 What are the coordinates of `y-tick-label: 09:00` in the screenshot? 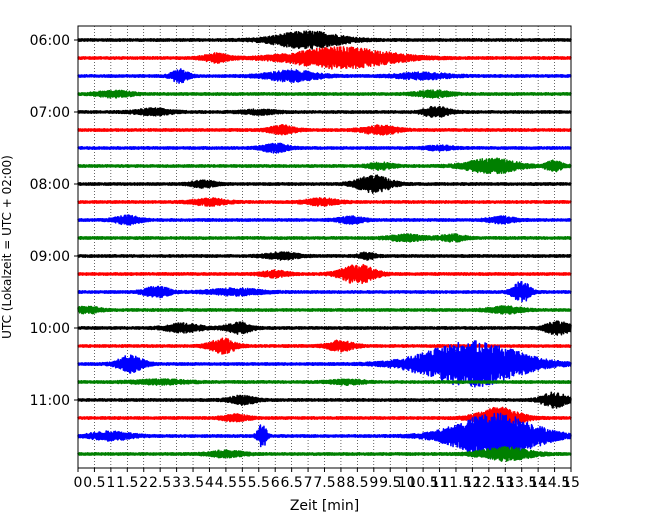 It's located at (50, 257).